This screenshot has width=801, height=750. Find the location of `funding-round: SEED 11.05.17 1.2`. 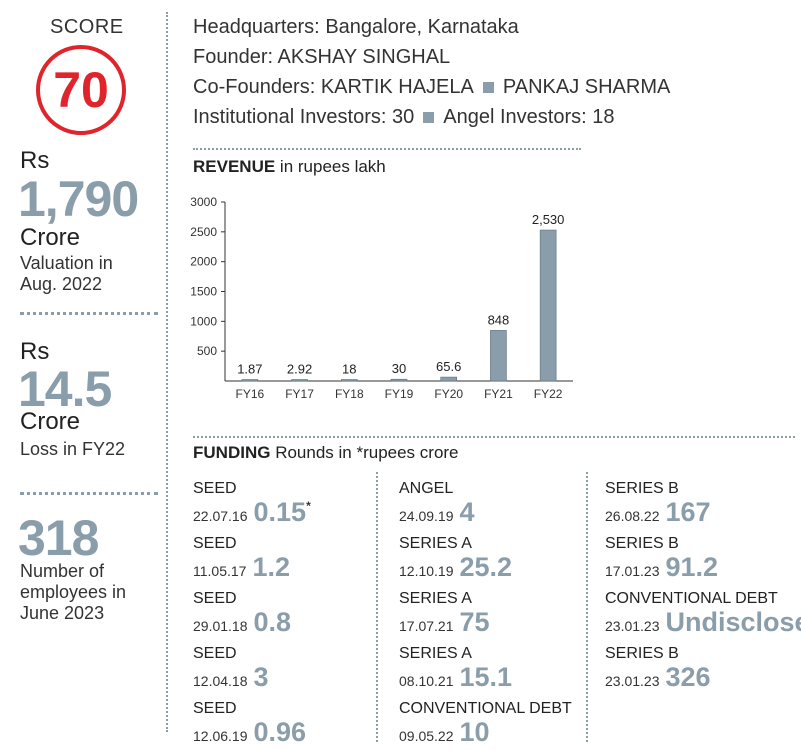

funding-round: SEED 11.05.17 1.2 is located at coordinates (241, 558).